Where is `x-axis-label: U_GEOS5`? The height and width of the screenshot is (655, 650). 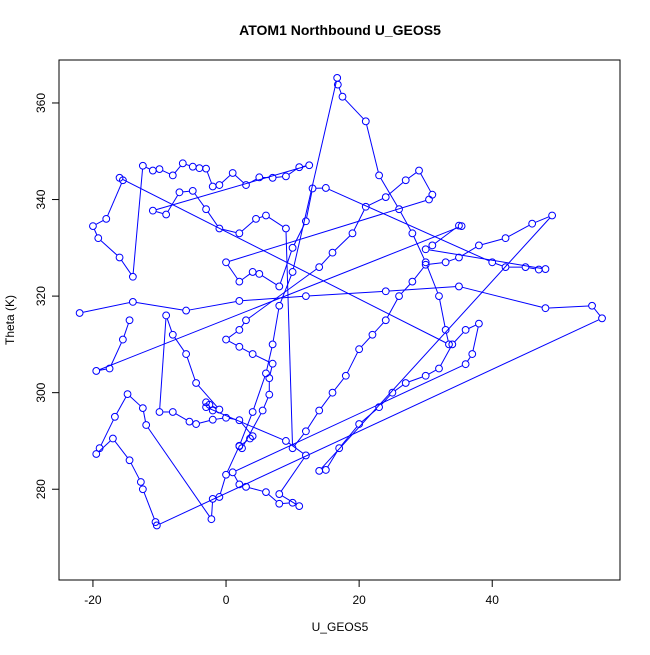 x-axis-label: U_GEOS5 is located at coordinates (340, 627).